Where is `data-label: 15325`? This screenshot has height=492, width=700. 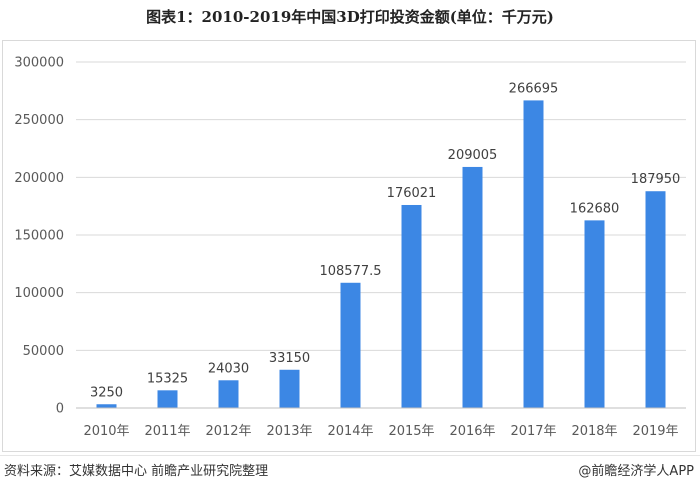
data-label: 15325 is located at coordinates (167, 378).